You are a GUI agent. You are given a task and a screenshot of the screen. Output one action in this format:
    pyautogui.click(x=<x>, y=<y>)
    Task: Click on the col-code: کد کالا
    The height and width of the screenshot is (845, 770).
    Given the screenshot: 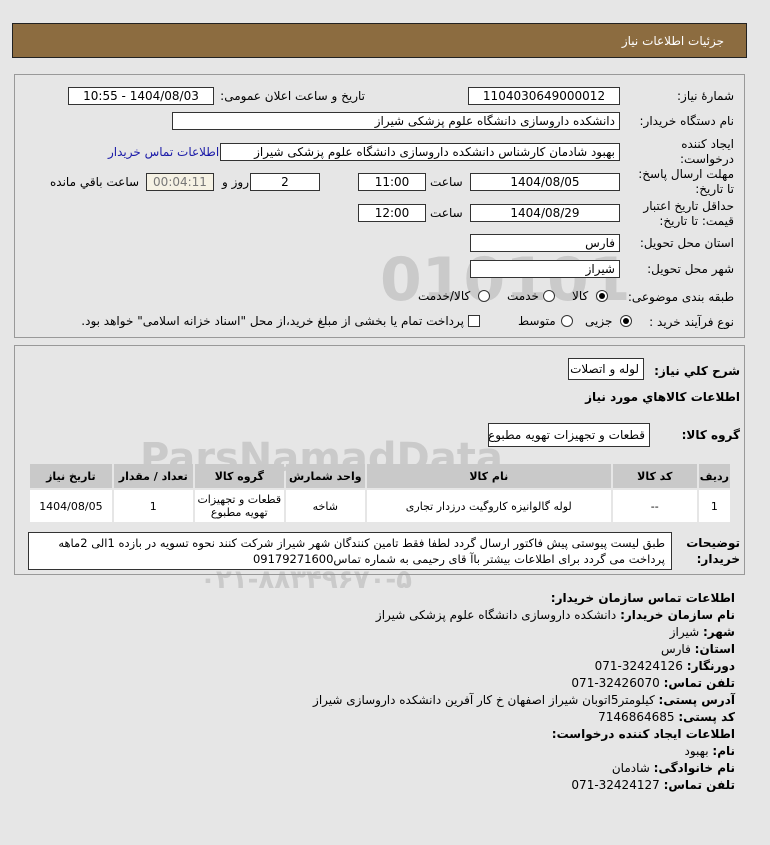 What is the action you would take?
    pyautogui.click(x=654, y=476)
    